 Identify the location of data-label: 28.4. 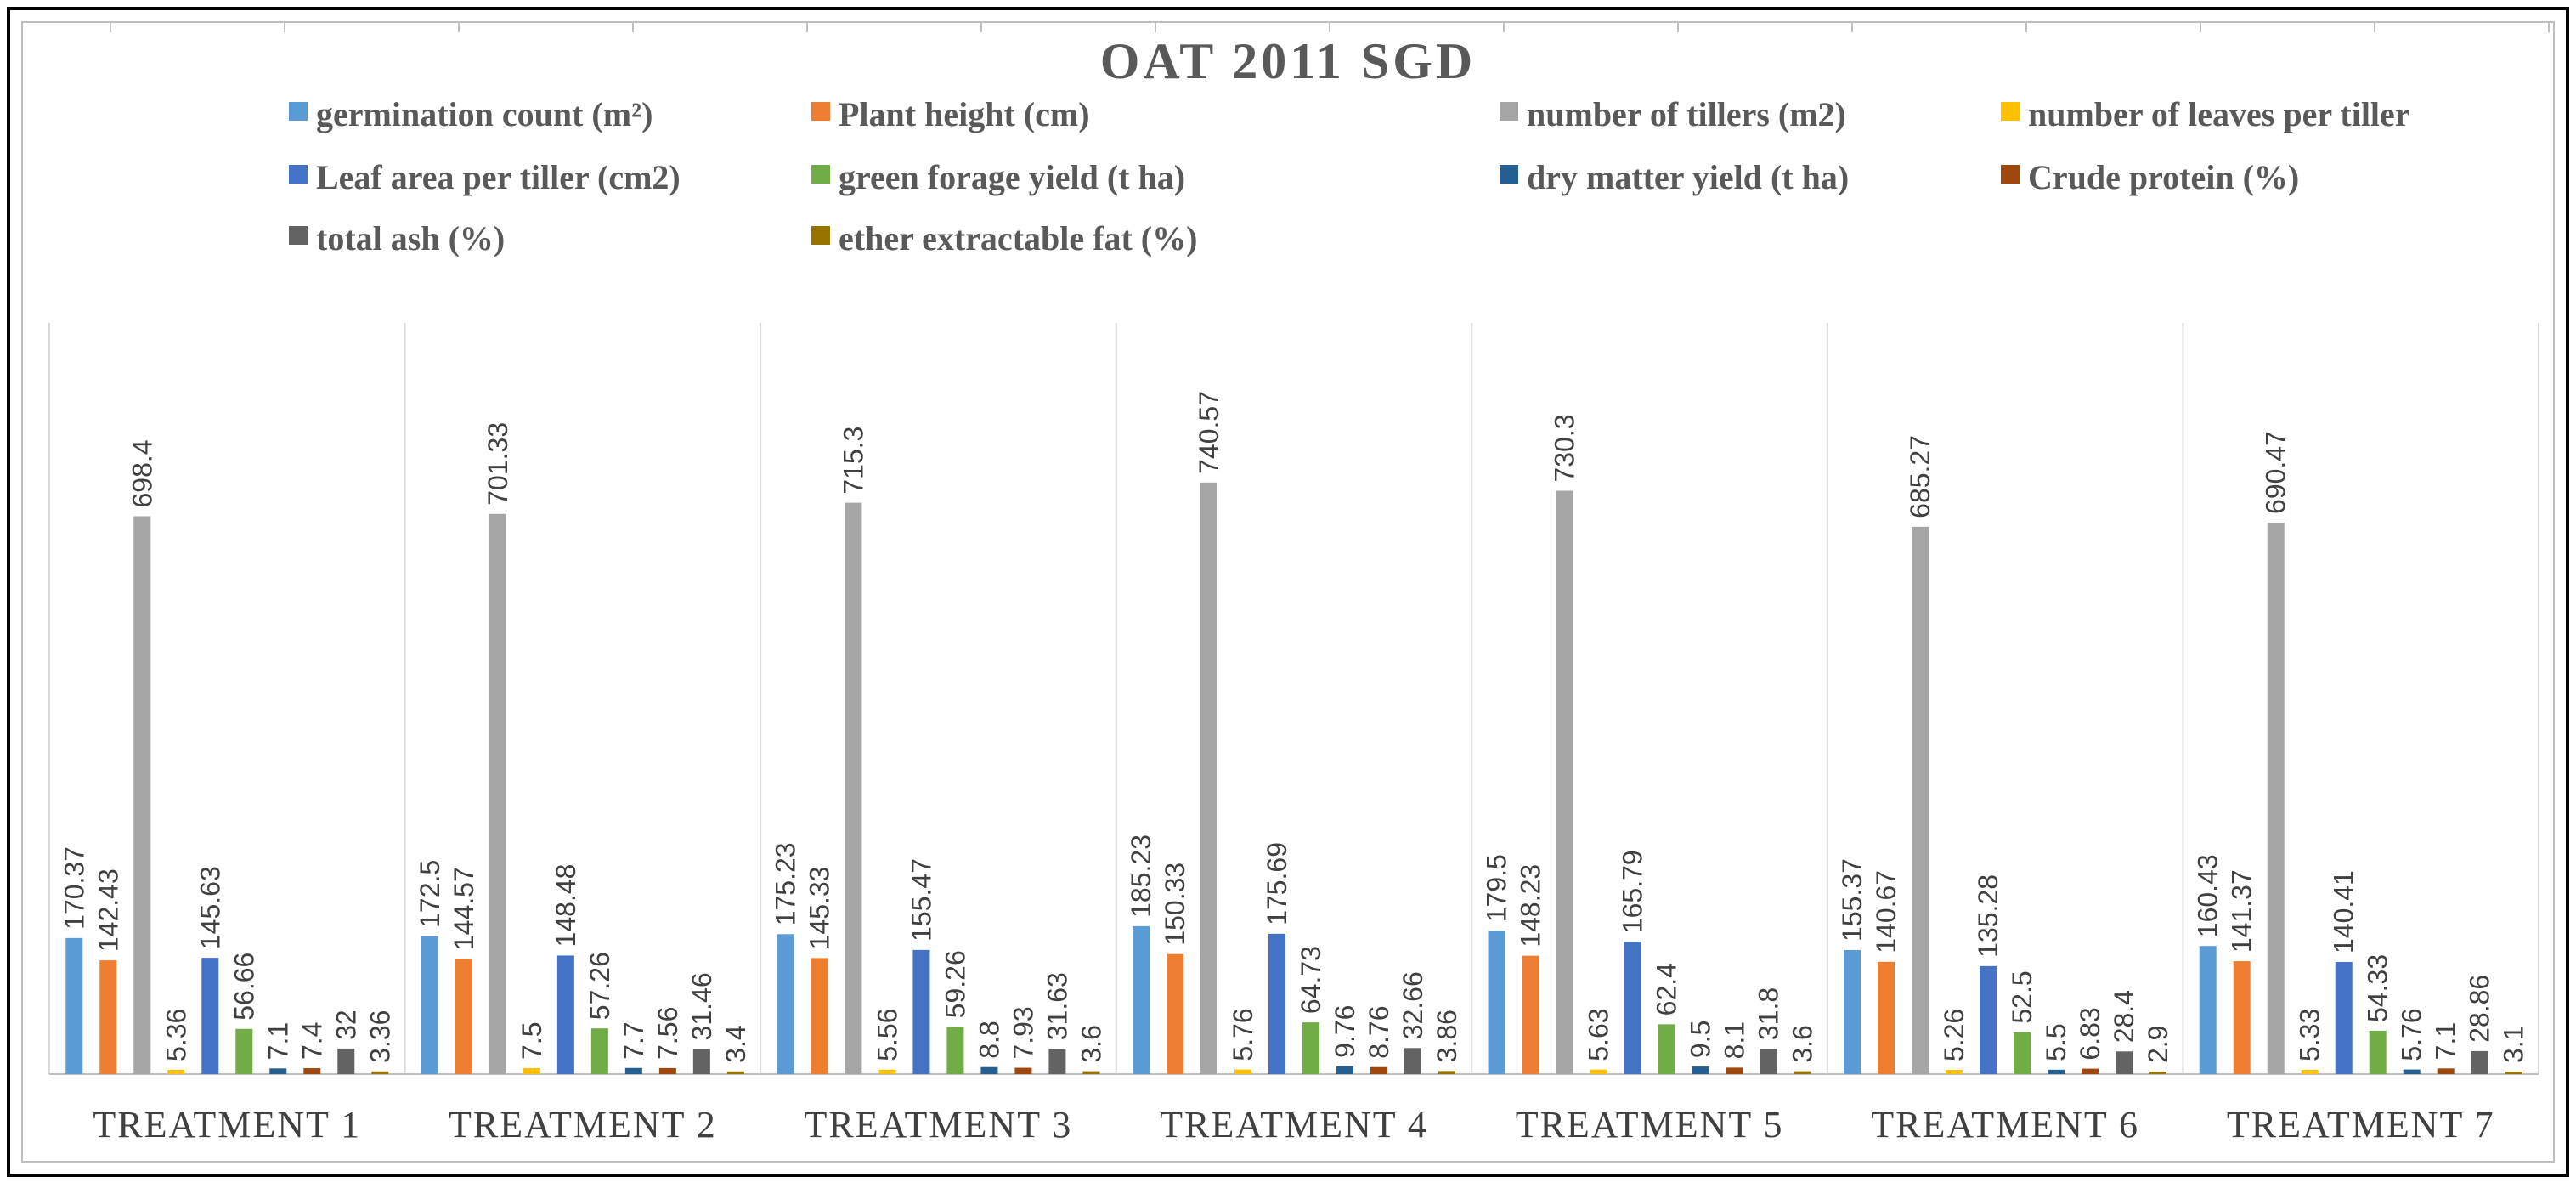
(2124, 1016).